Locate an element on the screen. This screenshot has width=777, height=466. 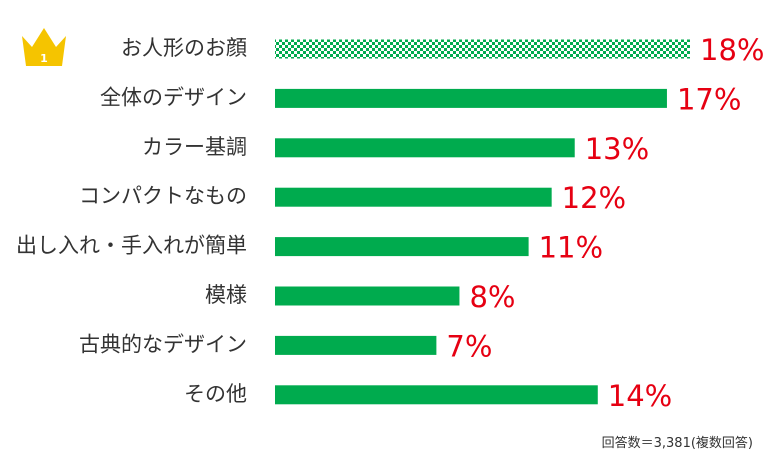
value-label: 7% is located at coordinates (469, 346).